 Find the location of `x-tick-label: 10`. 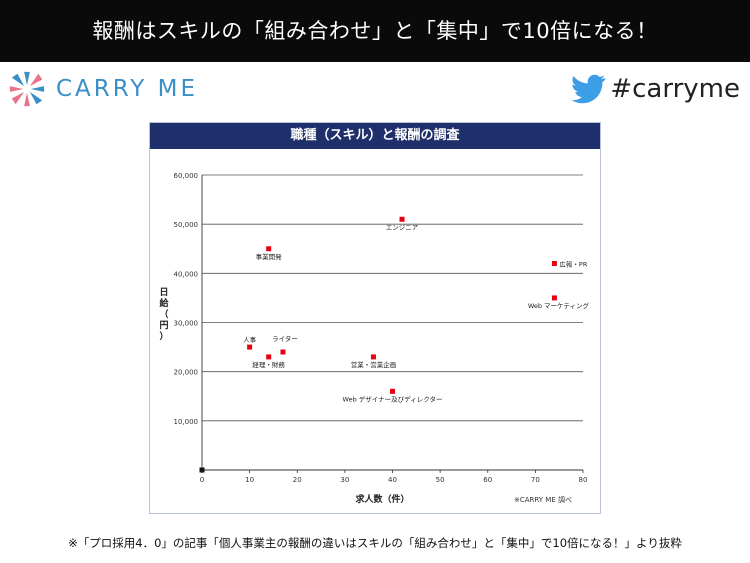

x-tick-label: 10 is located at coordinates (249, 480).